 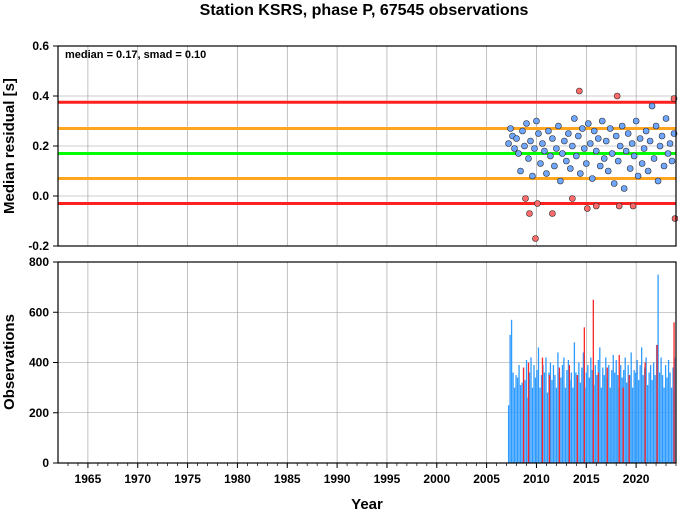 I want to click on x-tick-label: 1990, so click(x=337, y=479).